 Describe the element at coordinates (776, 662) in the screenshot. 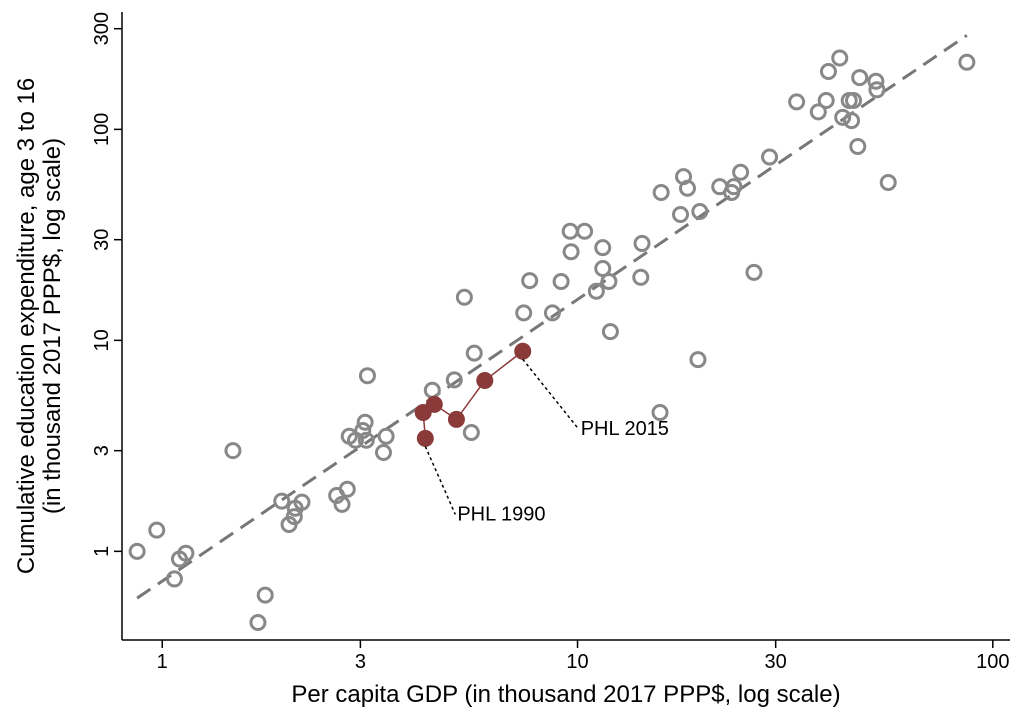

I see `x-tick-label: 30` at that location.